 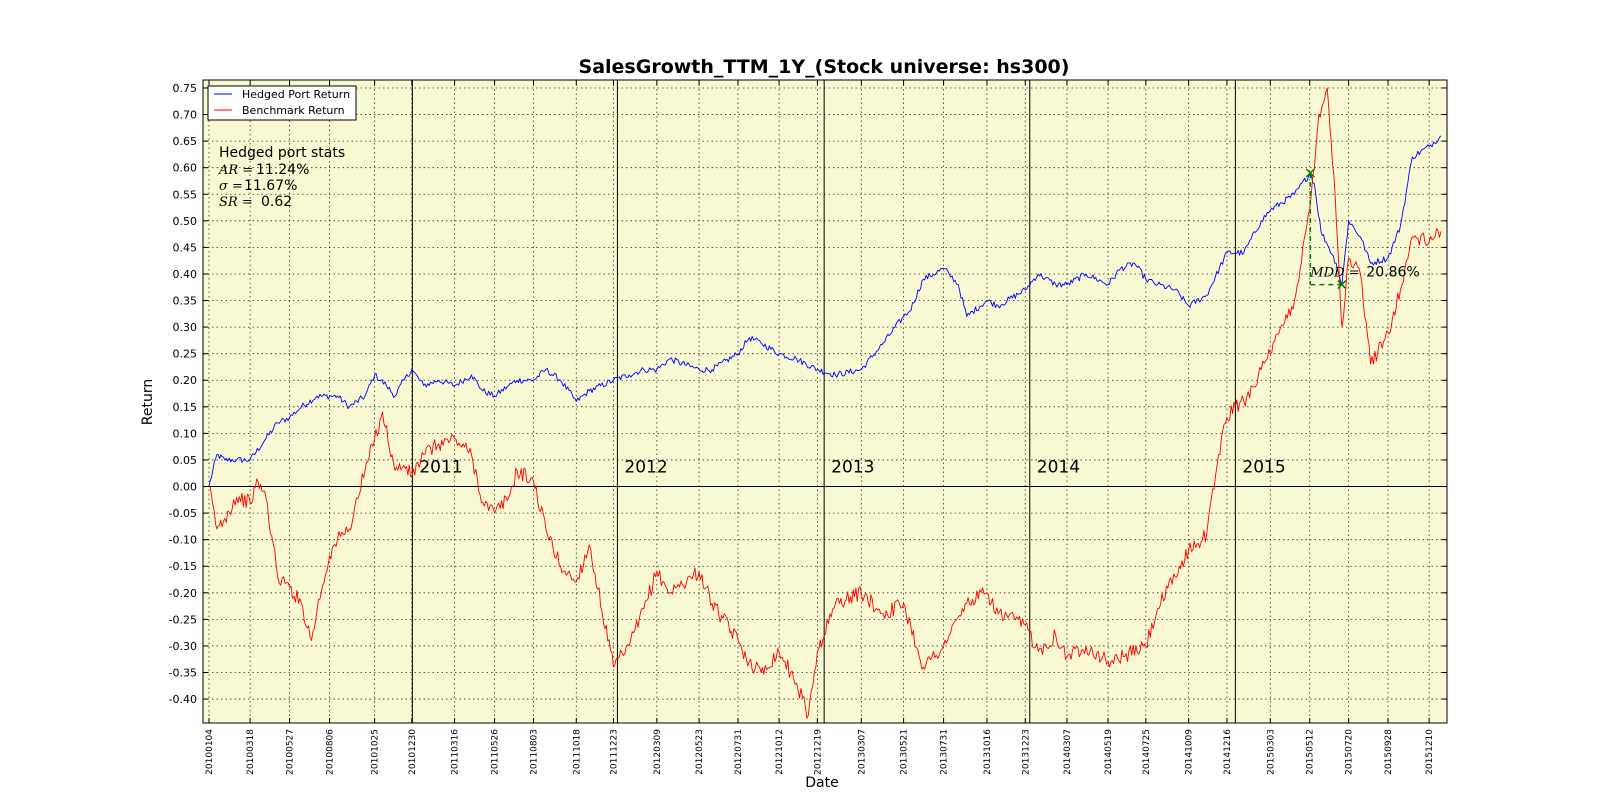 I want to click on x-tick-label: 20111223, so click(x=614, y=752).